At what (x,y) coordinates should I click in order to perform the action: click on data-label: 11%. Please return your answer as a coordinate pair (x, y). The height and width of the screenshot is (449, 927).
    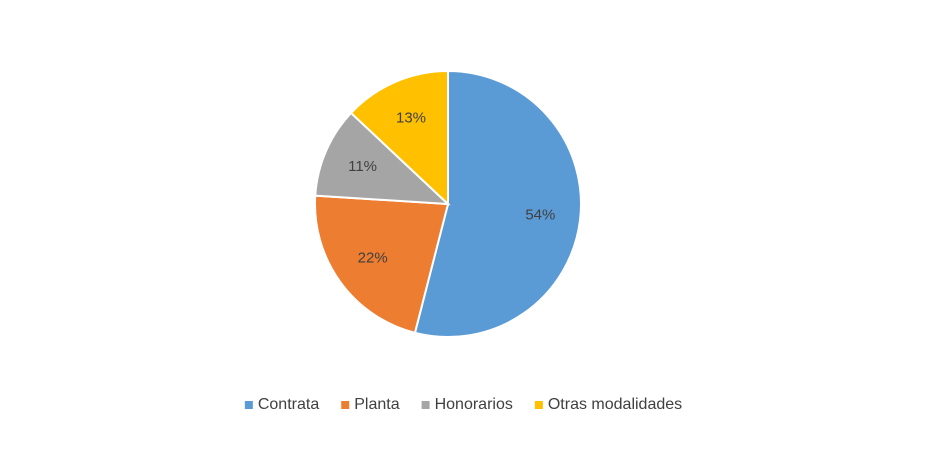
    Looking at the image, I should click on (362, 166).